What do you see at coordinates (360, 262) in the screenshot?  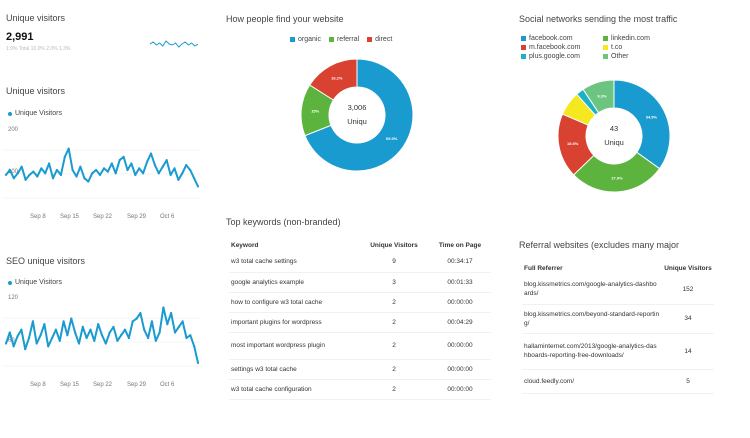 I see `table-row: w3 total cache settings 9 00:34:17` at bounding box center [360, 262].